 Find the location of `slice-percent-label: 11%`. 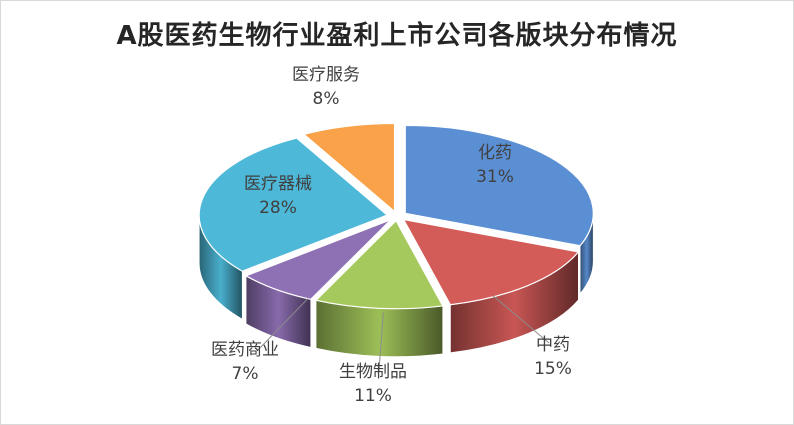

slice-percent-label: 11% is located at coordinates (373, 396).